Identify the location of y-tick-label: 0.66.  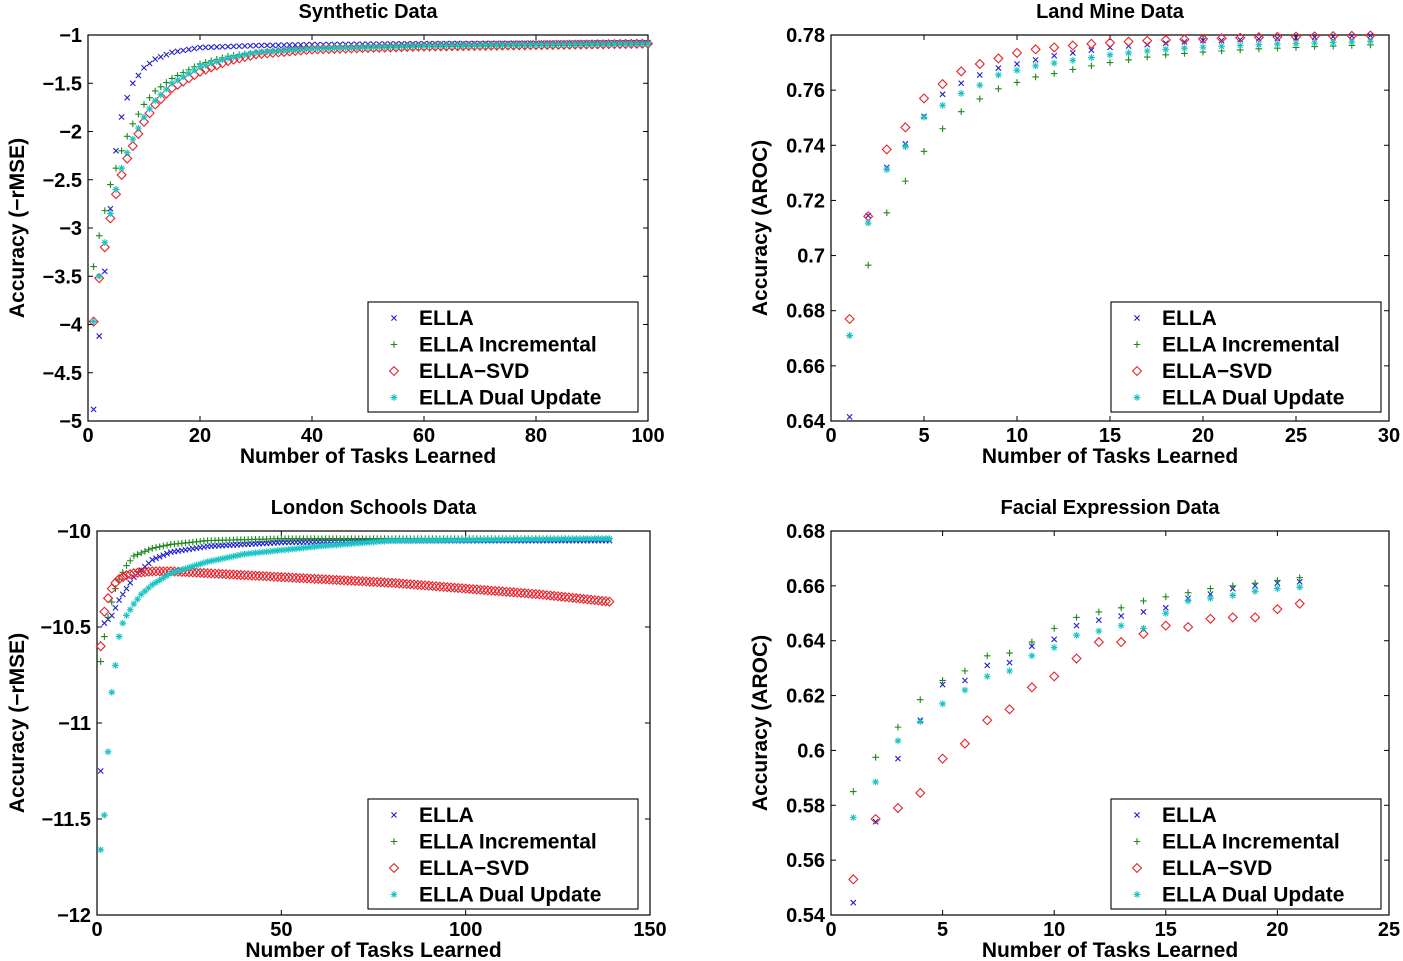
(805, 367).